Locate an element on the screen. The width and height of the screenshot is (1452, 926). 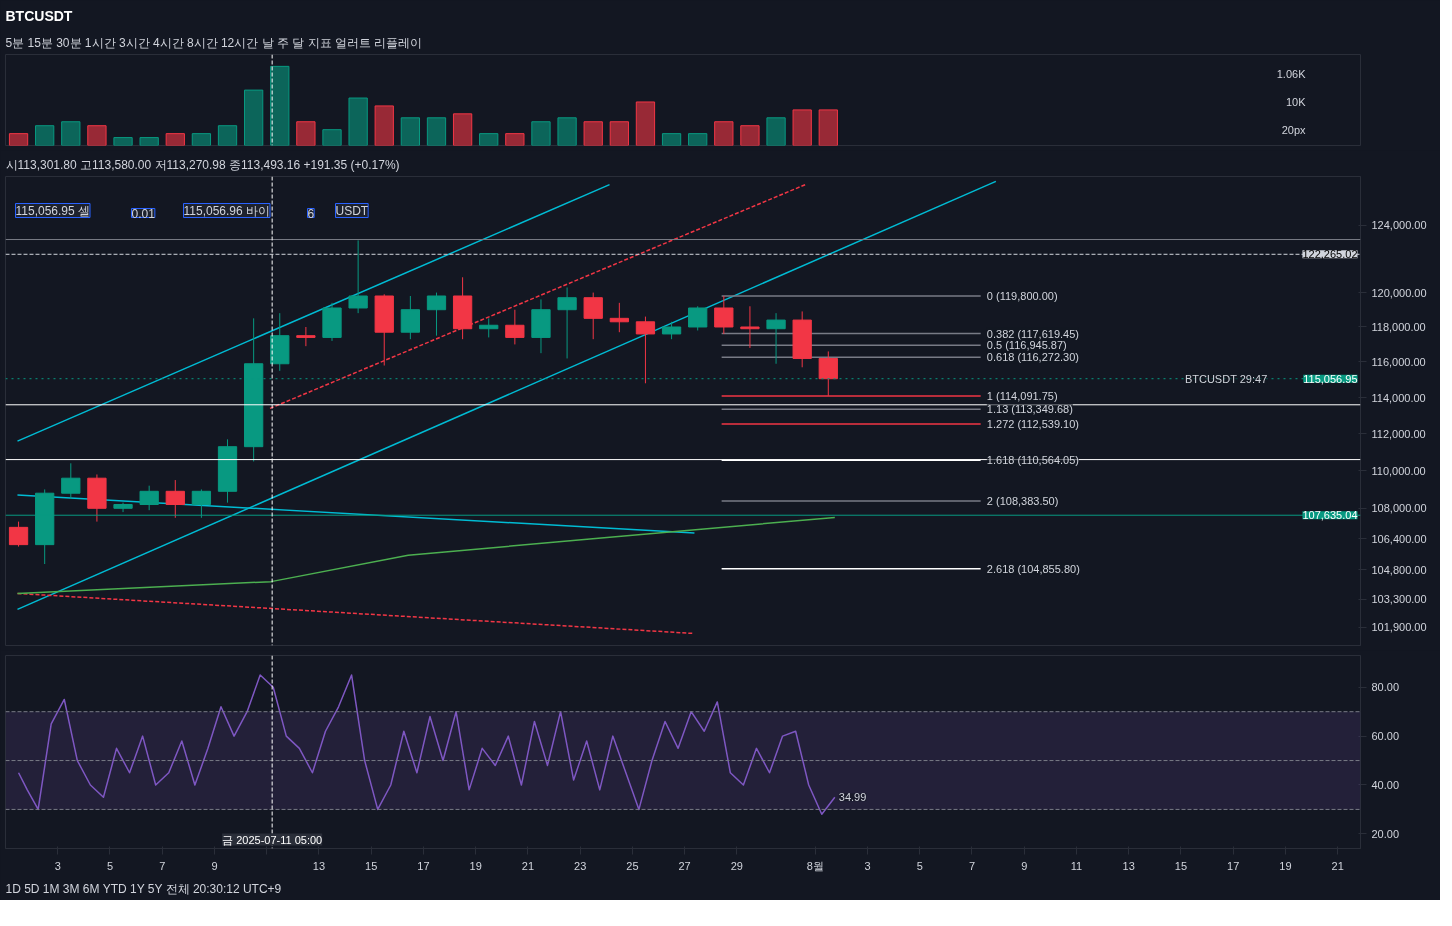
annotation: BTCUSDT 29:47 is located at coordinates (1226, 378).